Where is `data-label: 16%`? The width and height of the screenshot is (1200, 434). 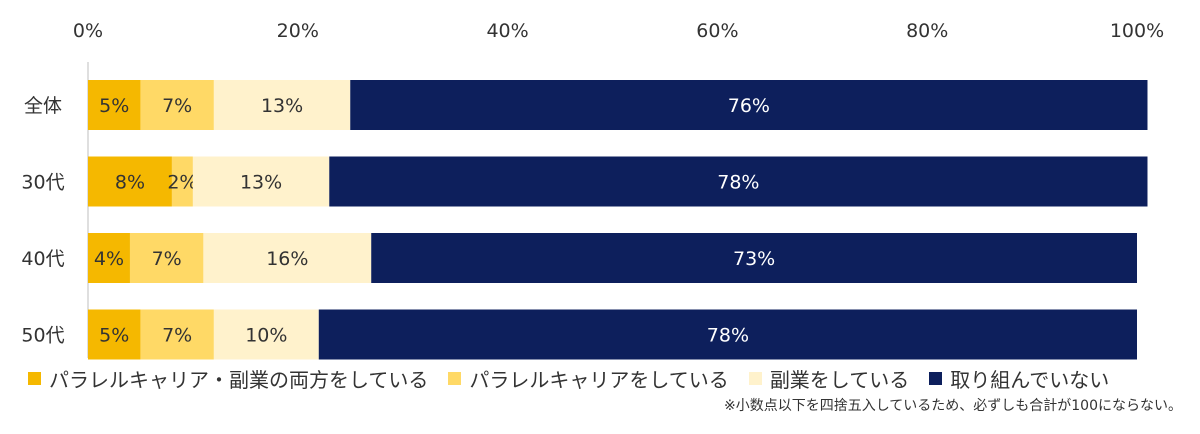 data-label: 16% is located at coordinates (287, 259).